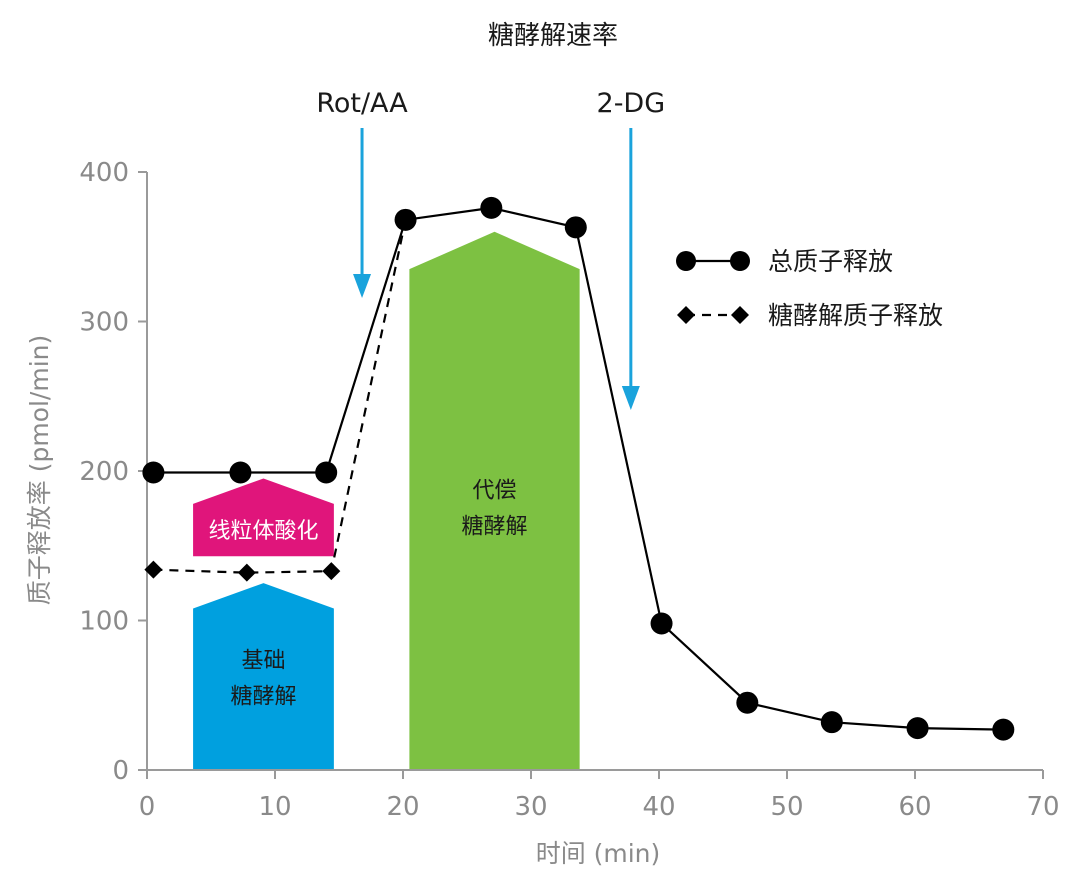  Describe the element at coordinates (120, 771) in the screenshot. I see `y-tick-label: 0` at that location.